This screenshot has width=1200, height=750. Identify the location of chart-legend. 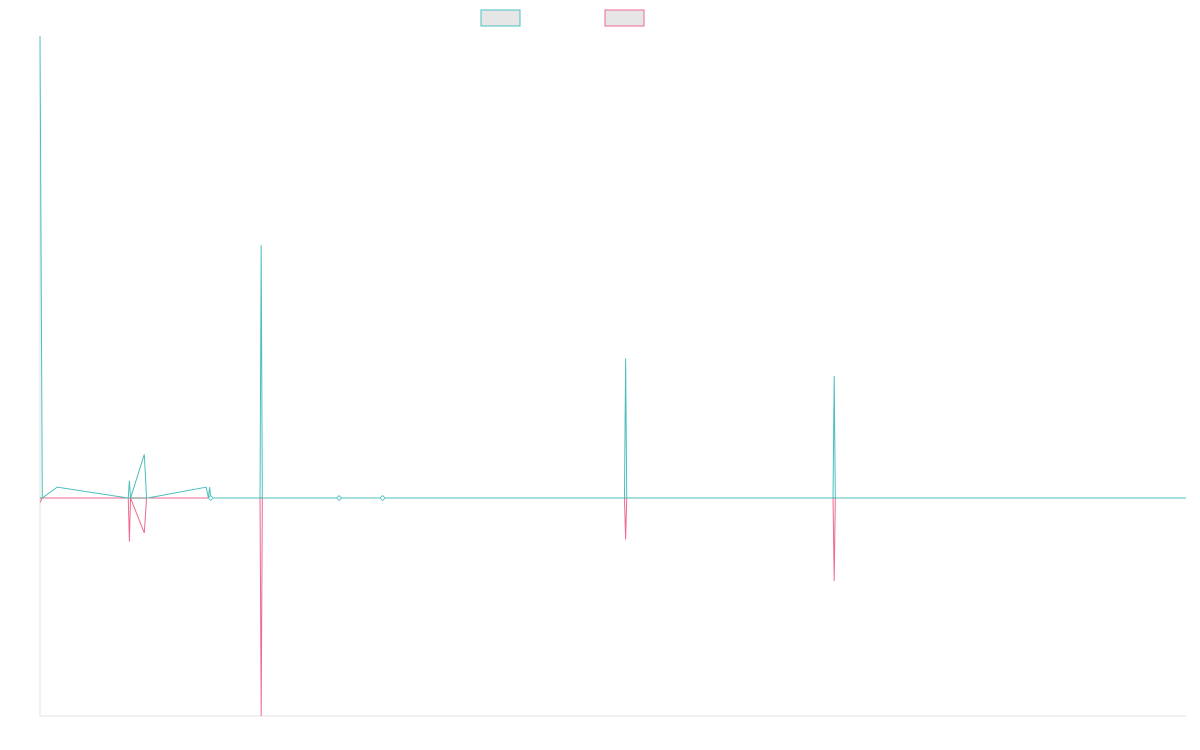
(562, 18).